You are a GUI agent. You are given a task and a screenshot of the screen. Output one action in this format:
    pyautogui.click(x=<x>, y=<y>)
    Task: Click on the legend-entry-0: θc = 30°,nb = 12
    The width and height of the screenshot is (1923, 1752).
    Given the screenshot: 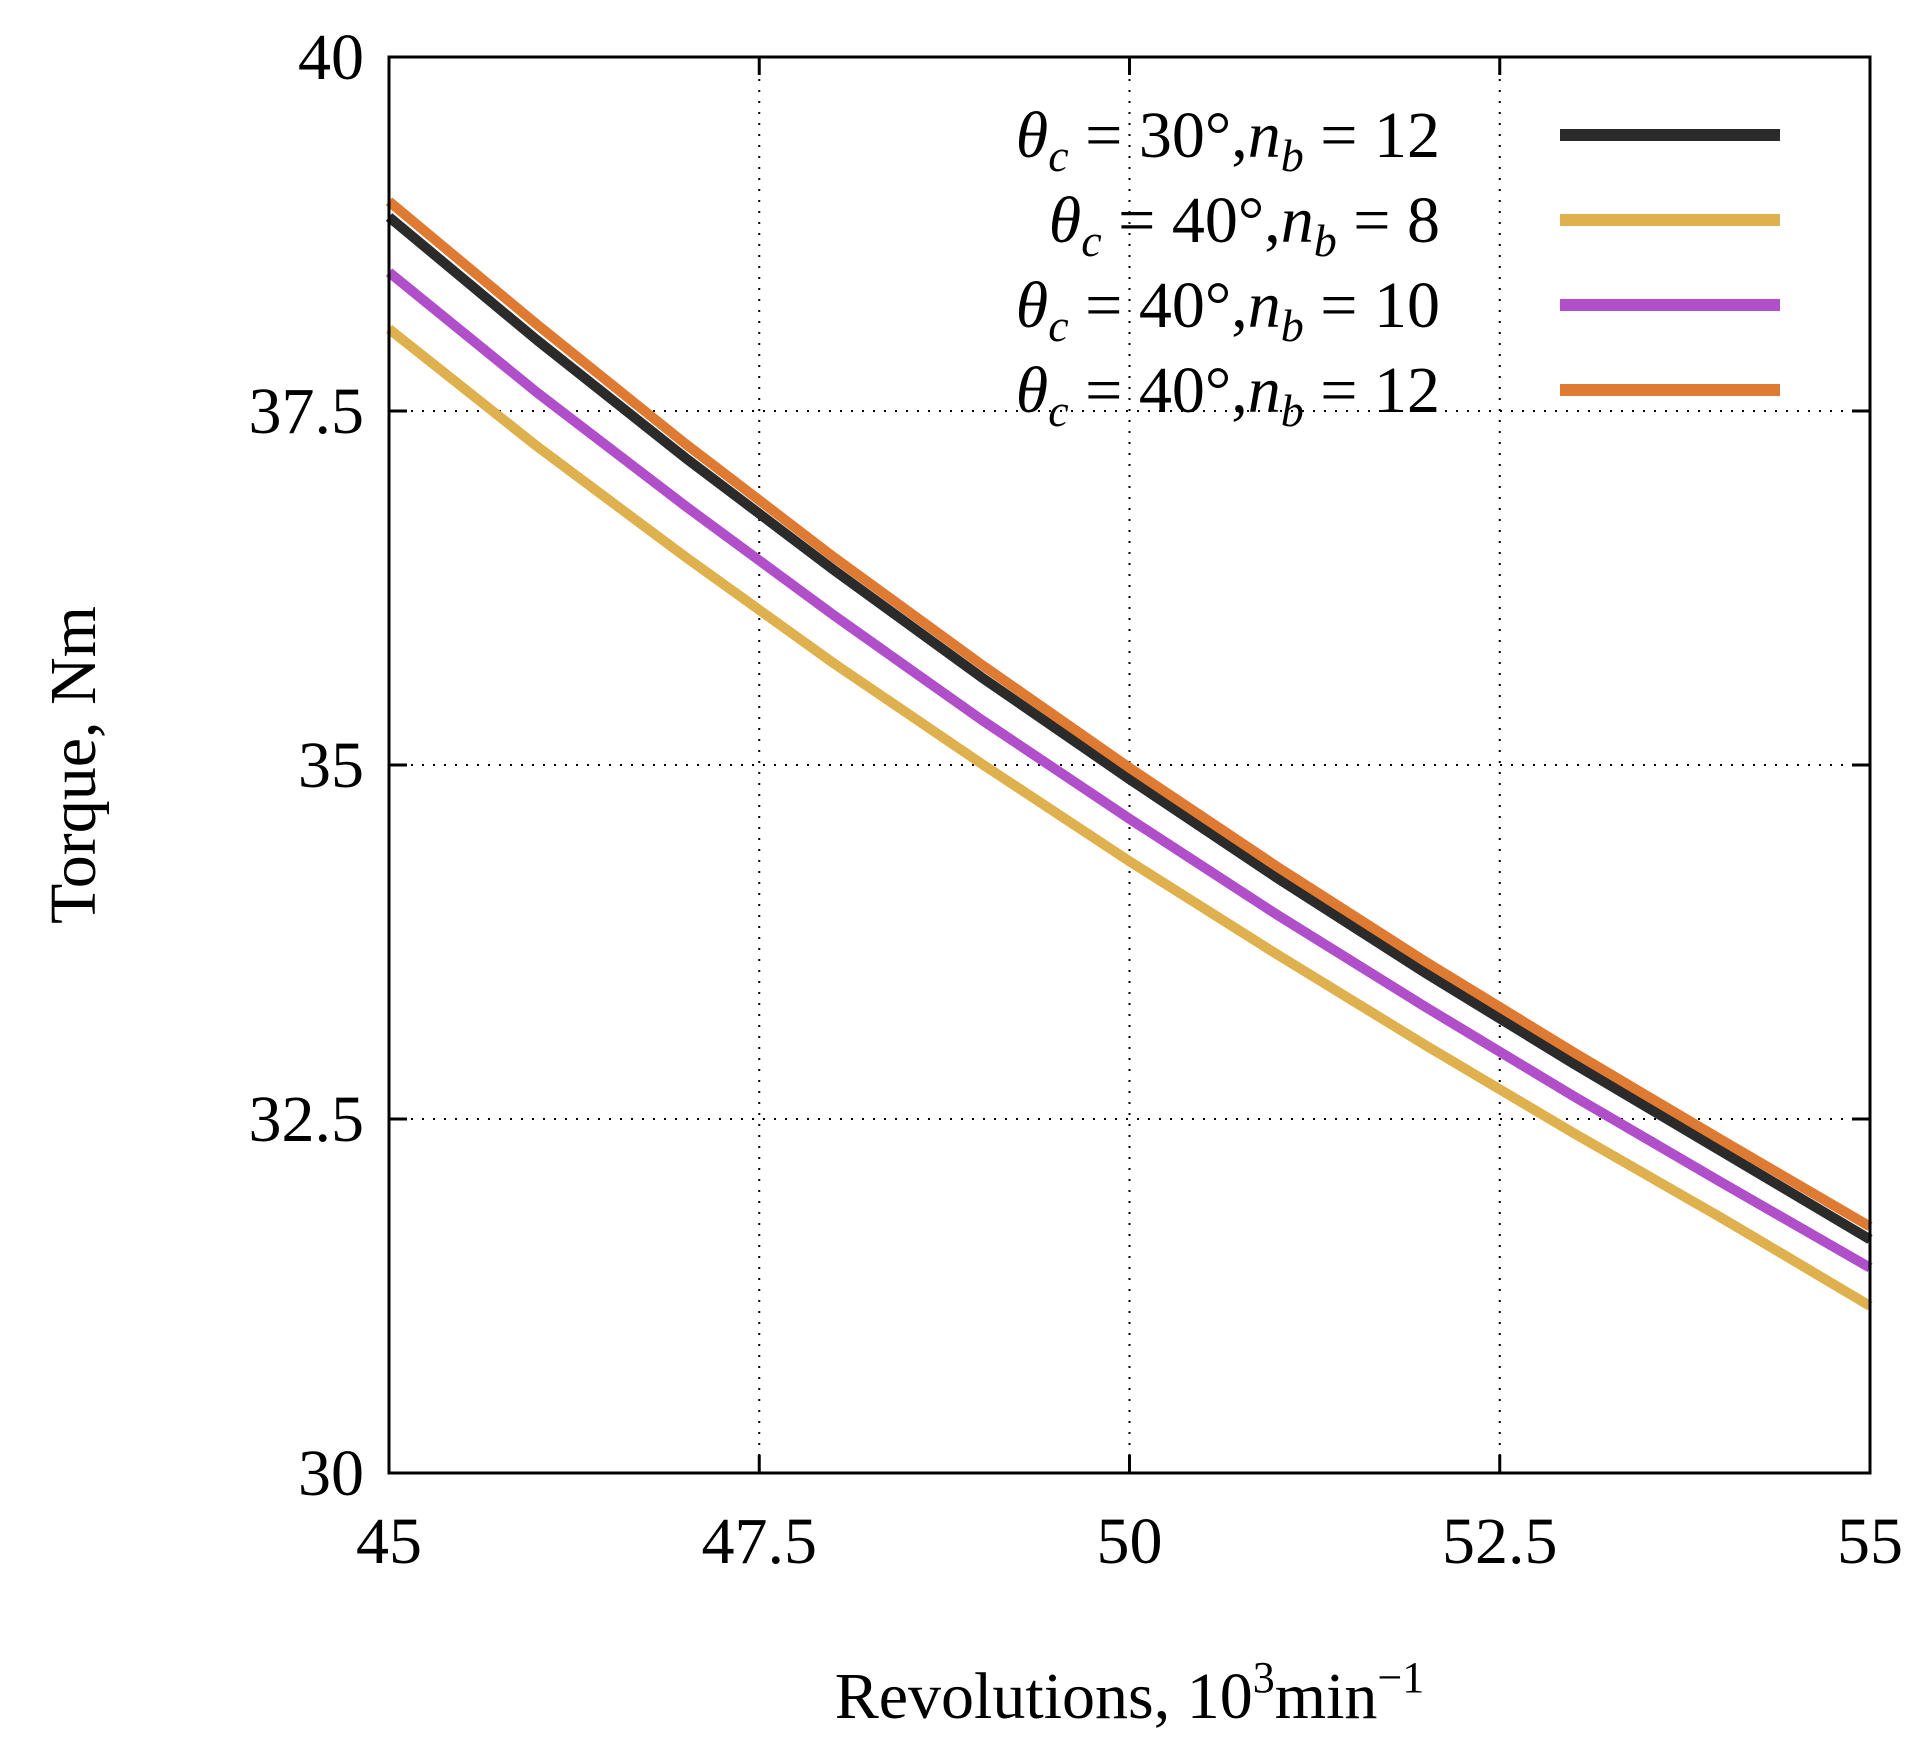 What is the action you would take?
    pyautogui.click(x=1228, y=140)
    